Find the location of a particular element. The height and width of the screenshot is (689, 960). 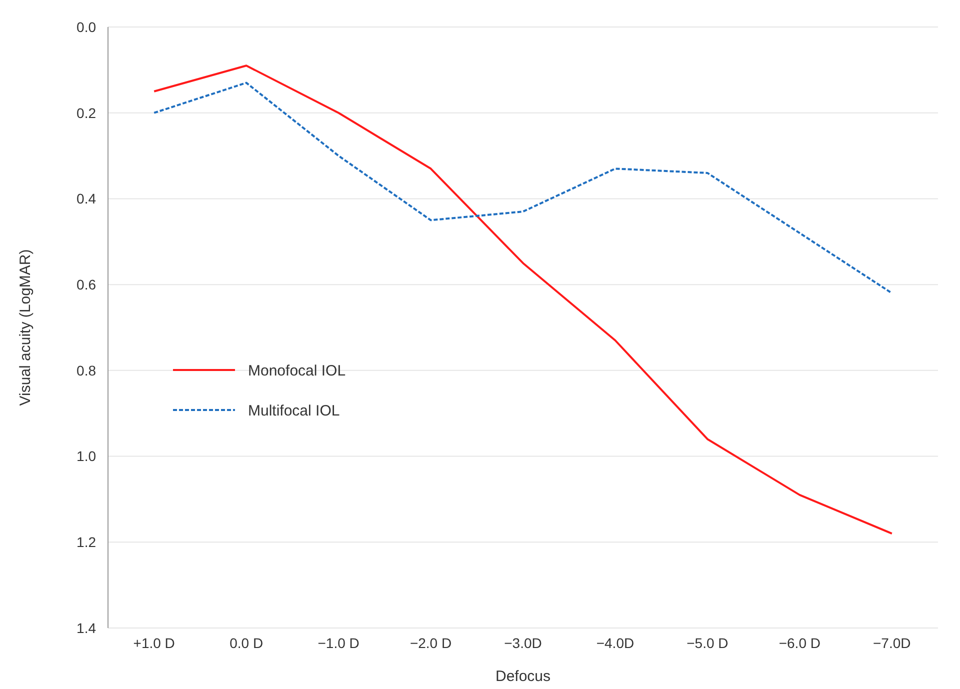

y-tick-label: 1.0 is located at coordinates (86, 456).